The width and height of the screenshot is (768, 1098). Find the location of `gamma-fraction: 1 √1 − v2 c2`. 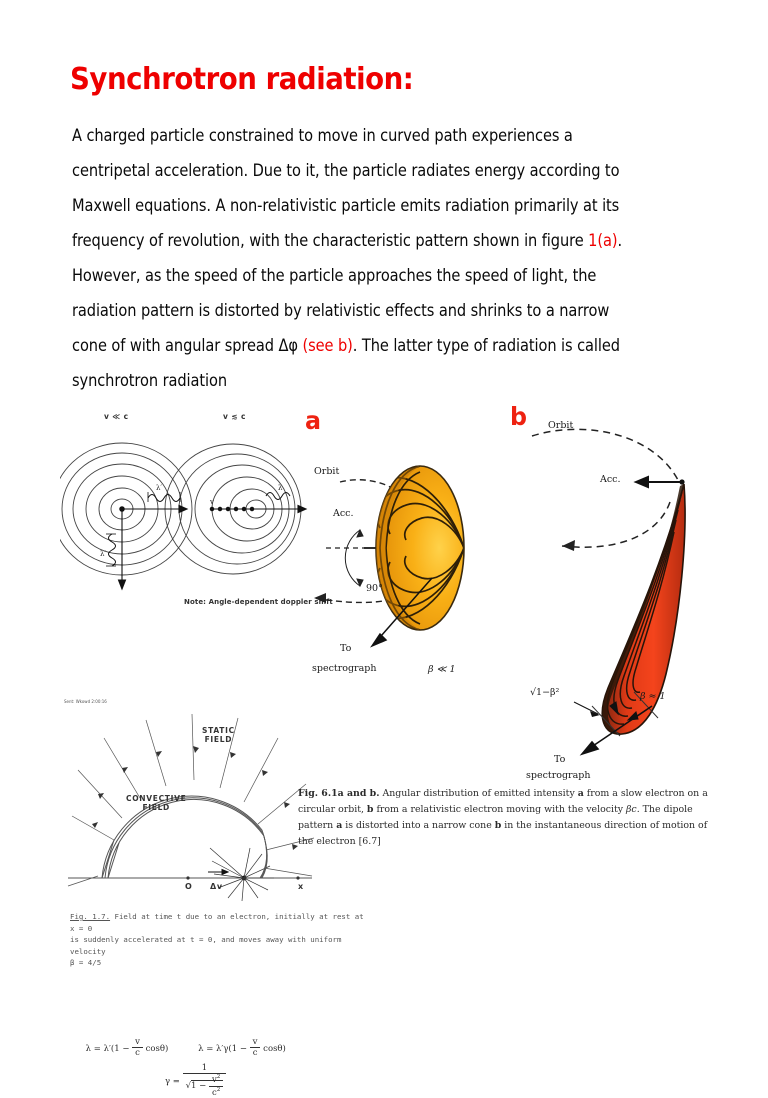

gamma-fraction: 1 √1 − v2 c2 is located at coordinates (204, 1080).